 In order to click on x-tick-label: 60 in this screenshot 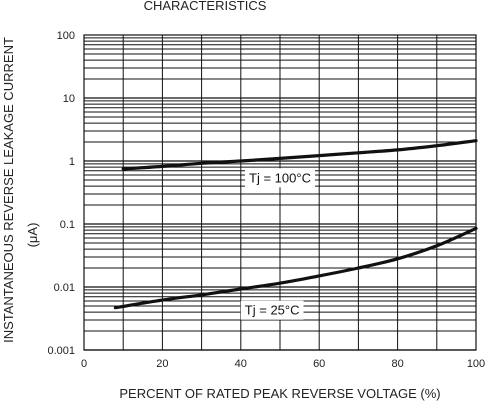, I will do `click(319, 364)`.